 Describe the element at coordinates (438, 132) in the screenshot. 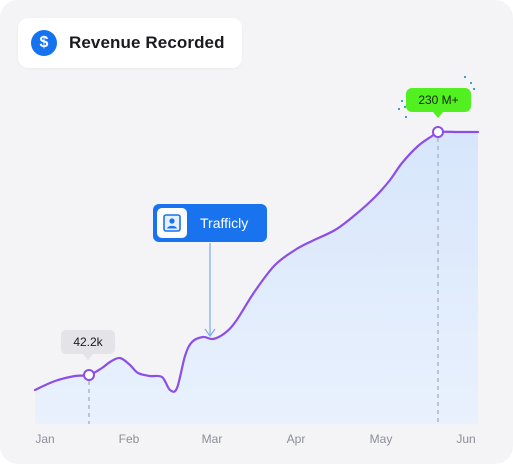

I see `peak-highlight-point` at that location.